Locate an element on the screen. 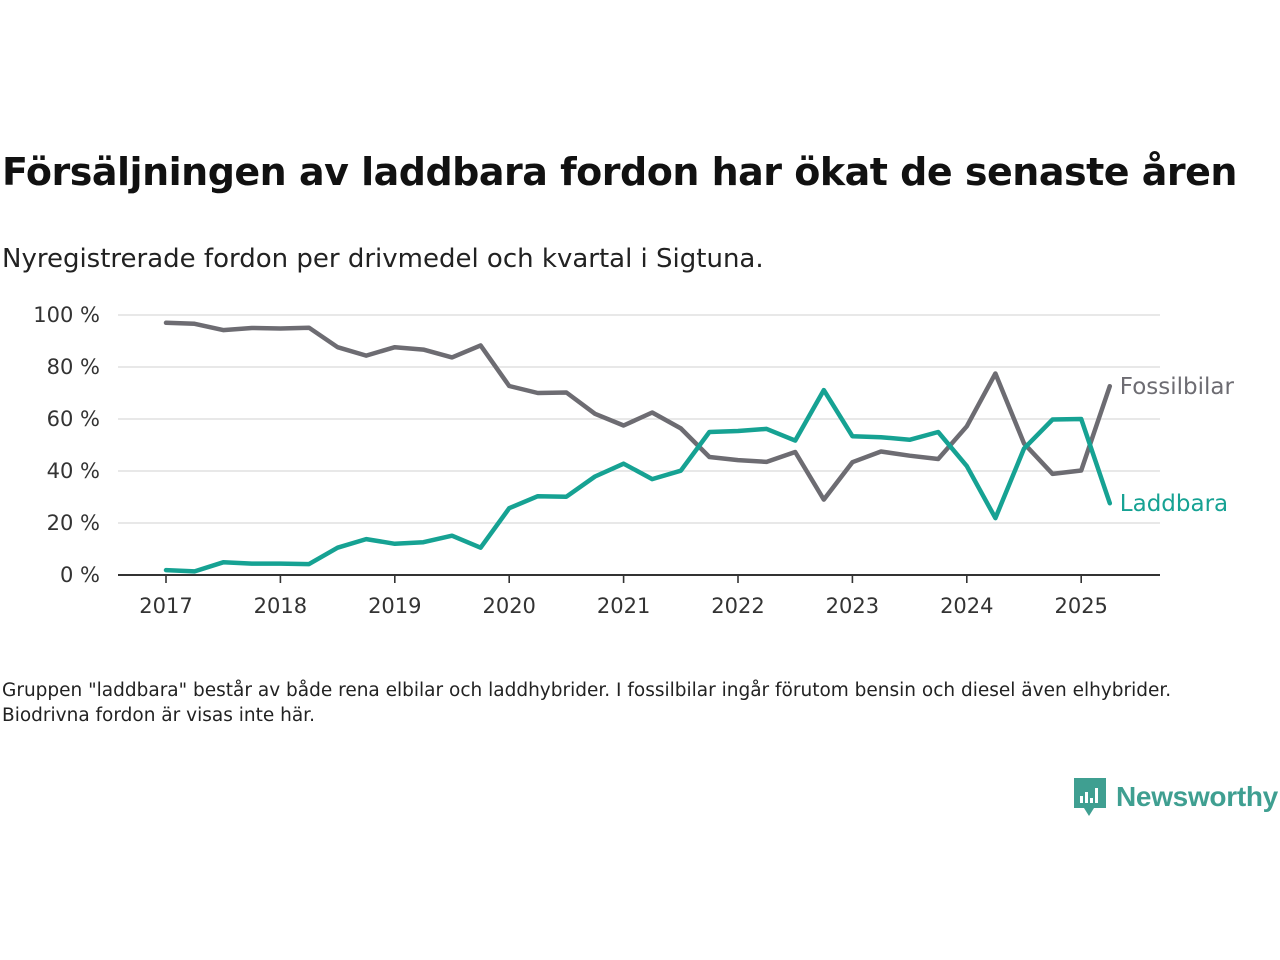 The height and width of the screenshot is (960, 1280). x-tick-label: 2018 is located at coordinates (280, 606).